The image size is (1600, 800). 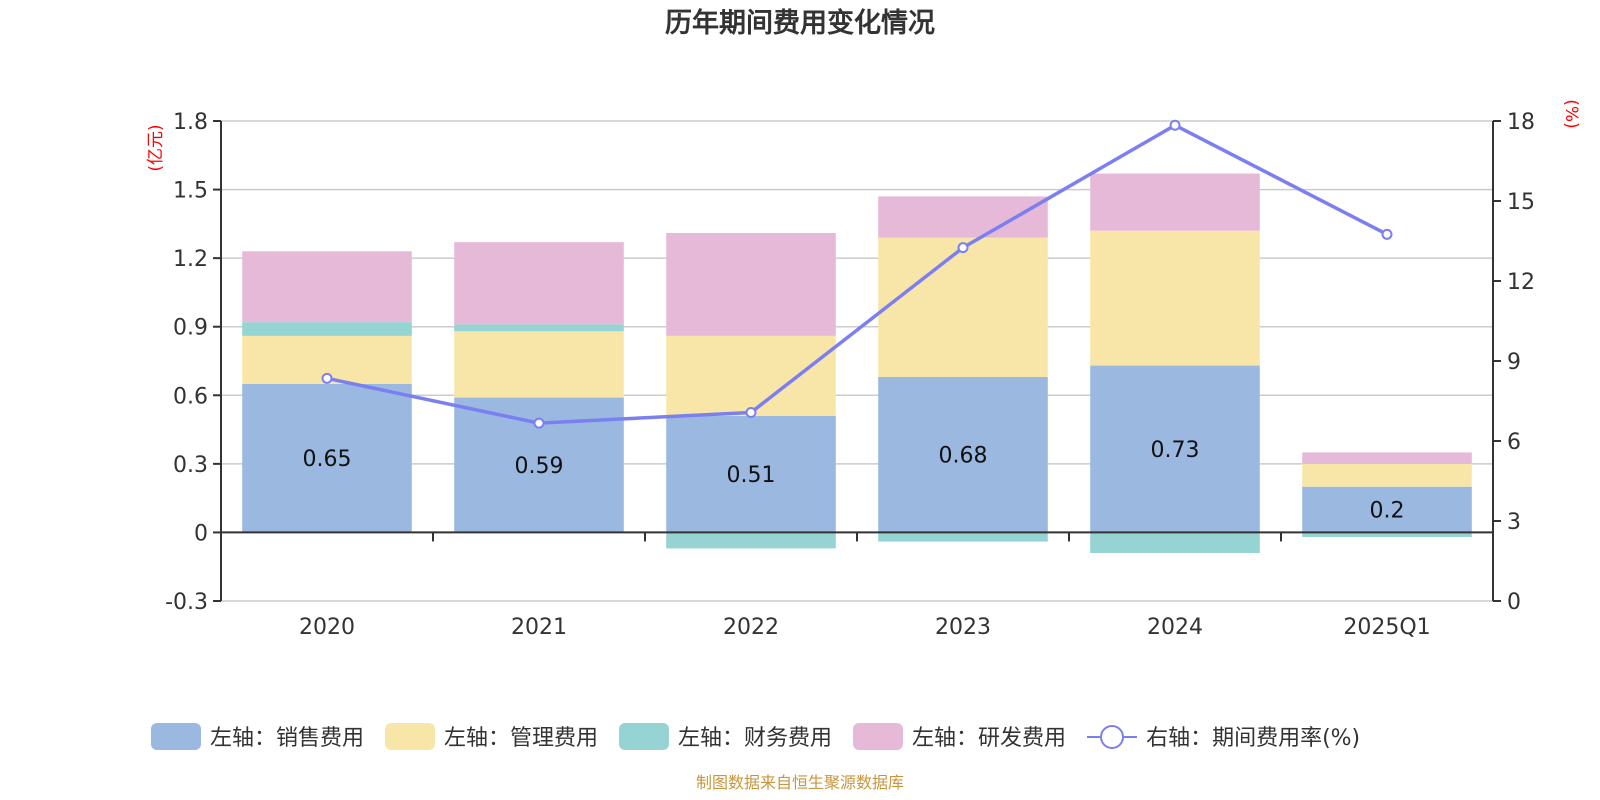 What do you see at coordinates (190, 259) in the screenshot?
I see `left-axis-tick-label: 1.2` at bounding box center [190, 259].